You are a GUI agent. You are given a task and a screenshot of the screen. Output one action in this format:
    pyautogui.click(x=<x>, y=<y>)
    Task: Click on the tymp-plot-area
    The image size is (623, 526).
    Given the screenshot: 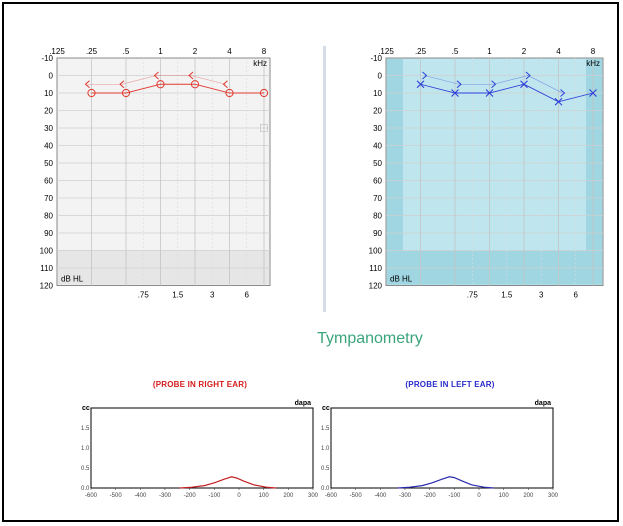 What is the action you would take?
    pyautogui.click(x=442, y=448)
    